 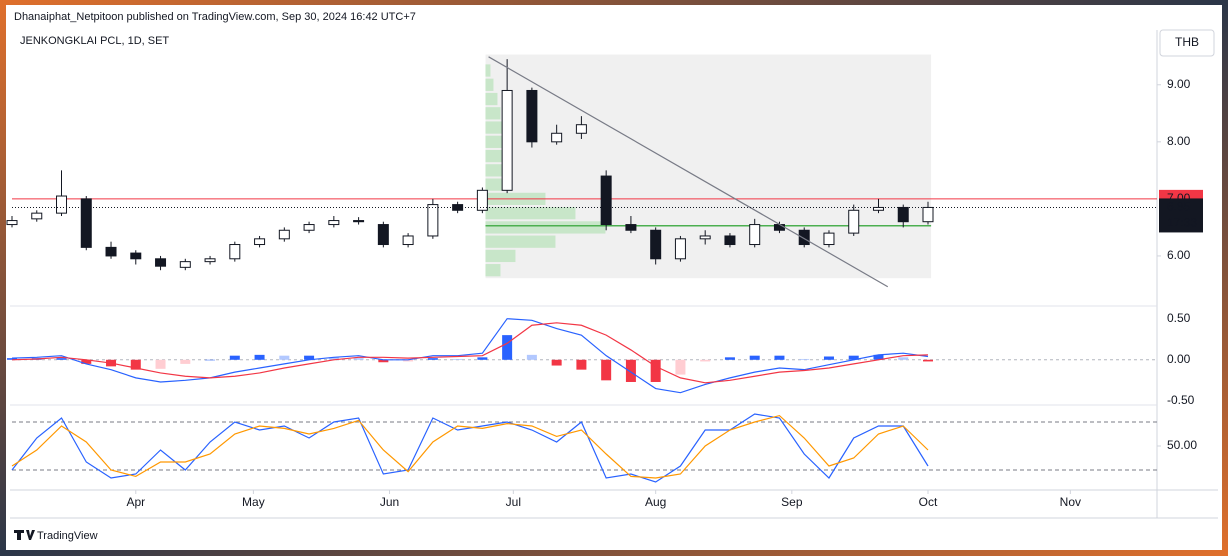 I want to click on y-tick-label: 0.50, so click(x=1179, y=318).